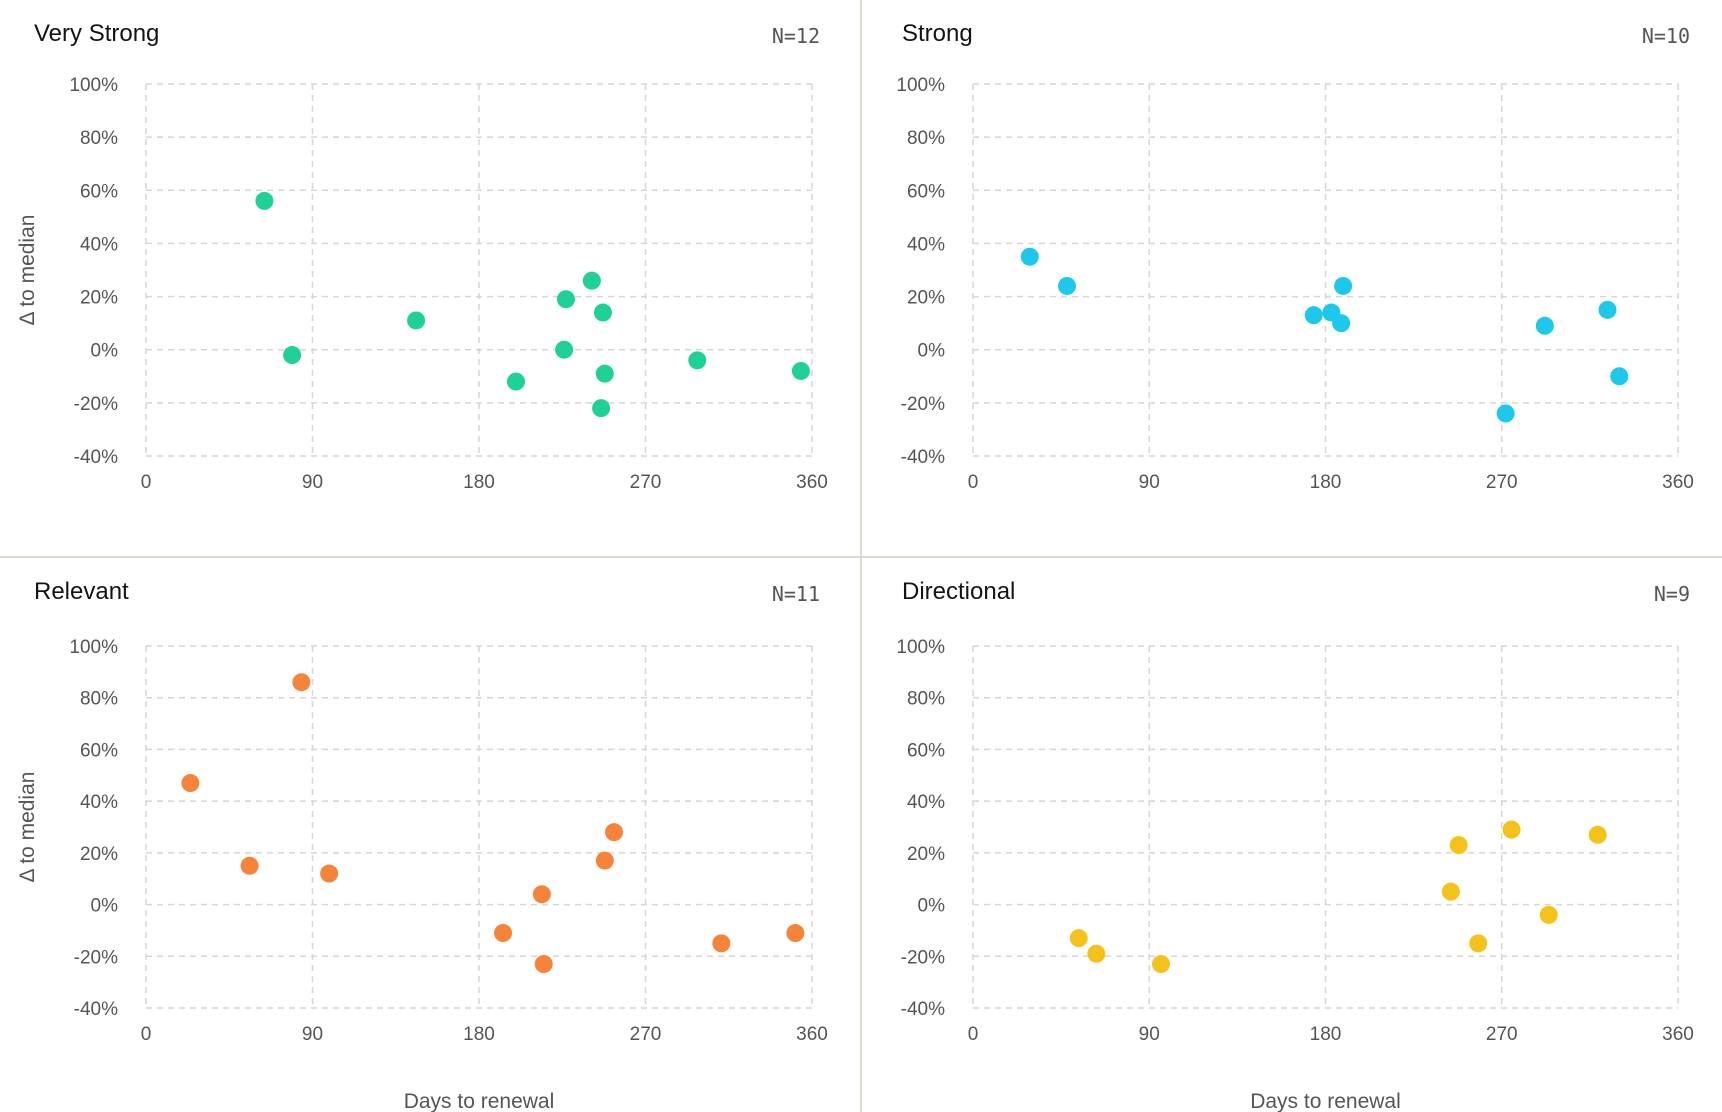 This screenshot has height=1112, width=1722. I want to click on panel-title: Strong, so click(937, 33).